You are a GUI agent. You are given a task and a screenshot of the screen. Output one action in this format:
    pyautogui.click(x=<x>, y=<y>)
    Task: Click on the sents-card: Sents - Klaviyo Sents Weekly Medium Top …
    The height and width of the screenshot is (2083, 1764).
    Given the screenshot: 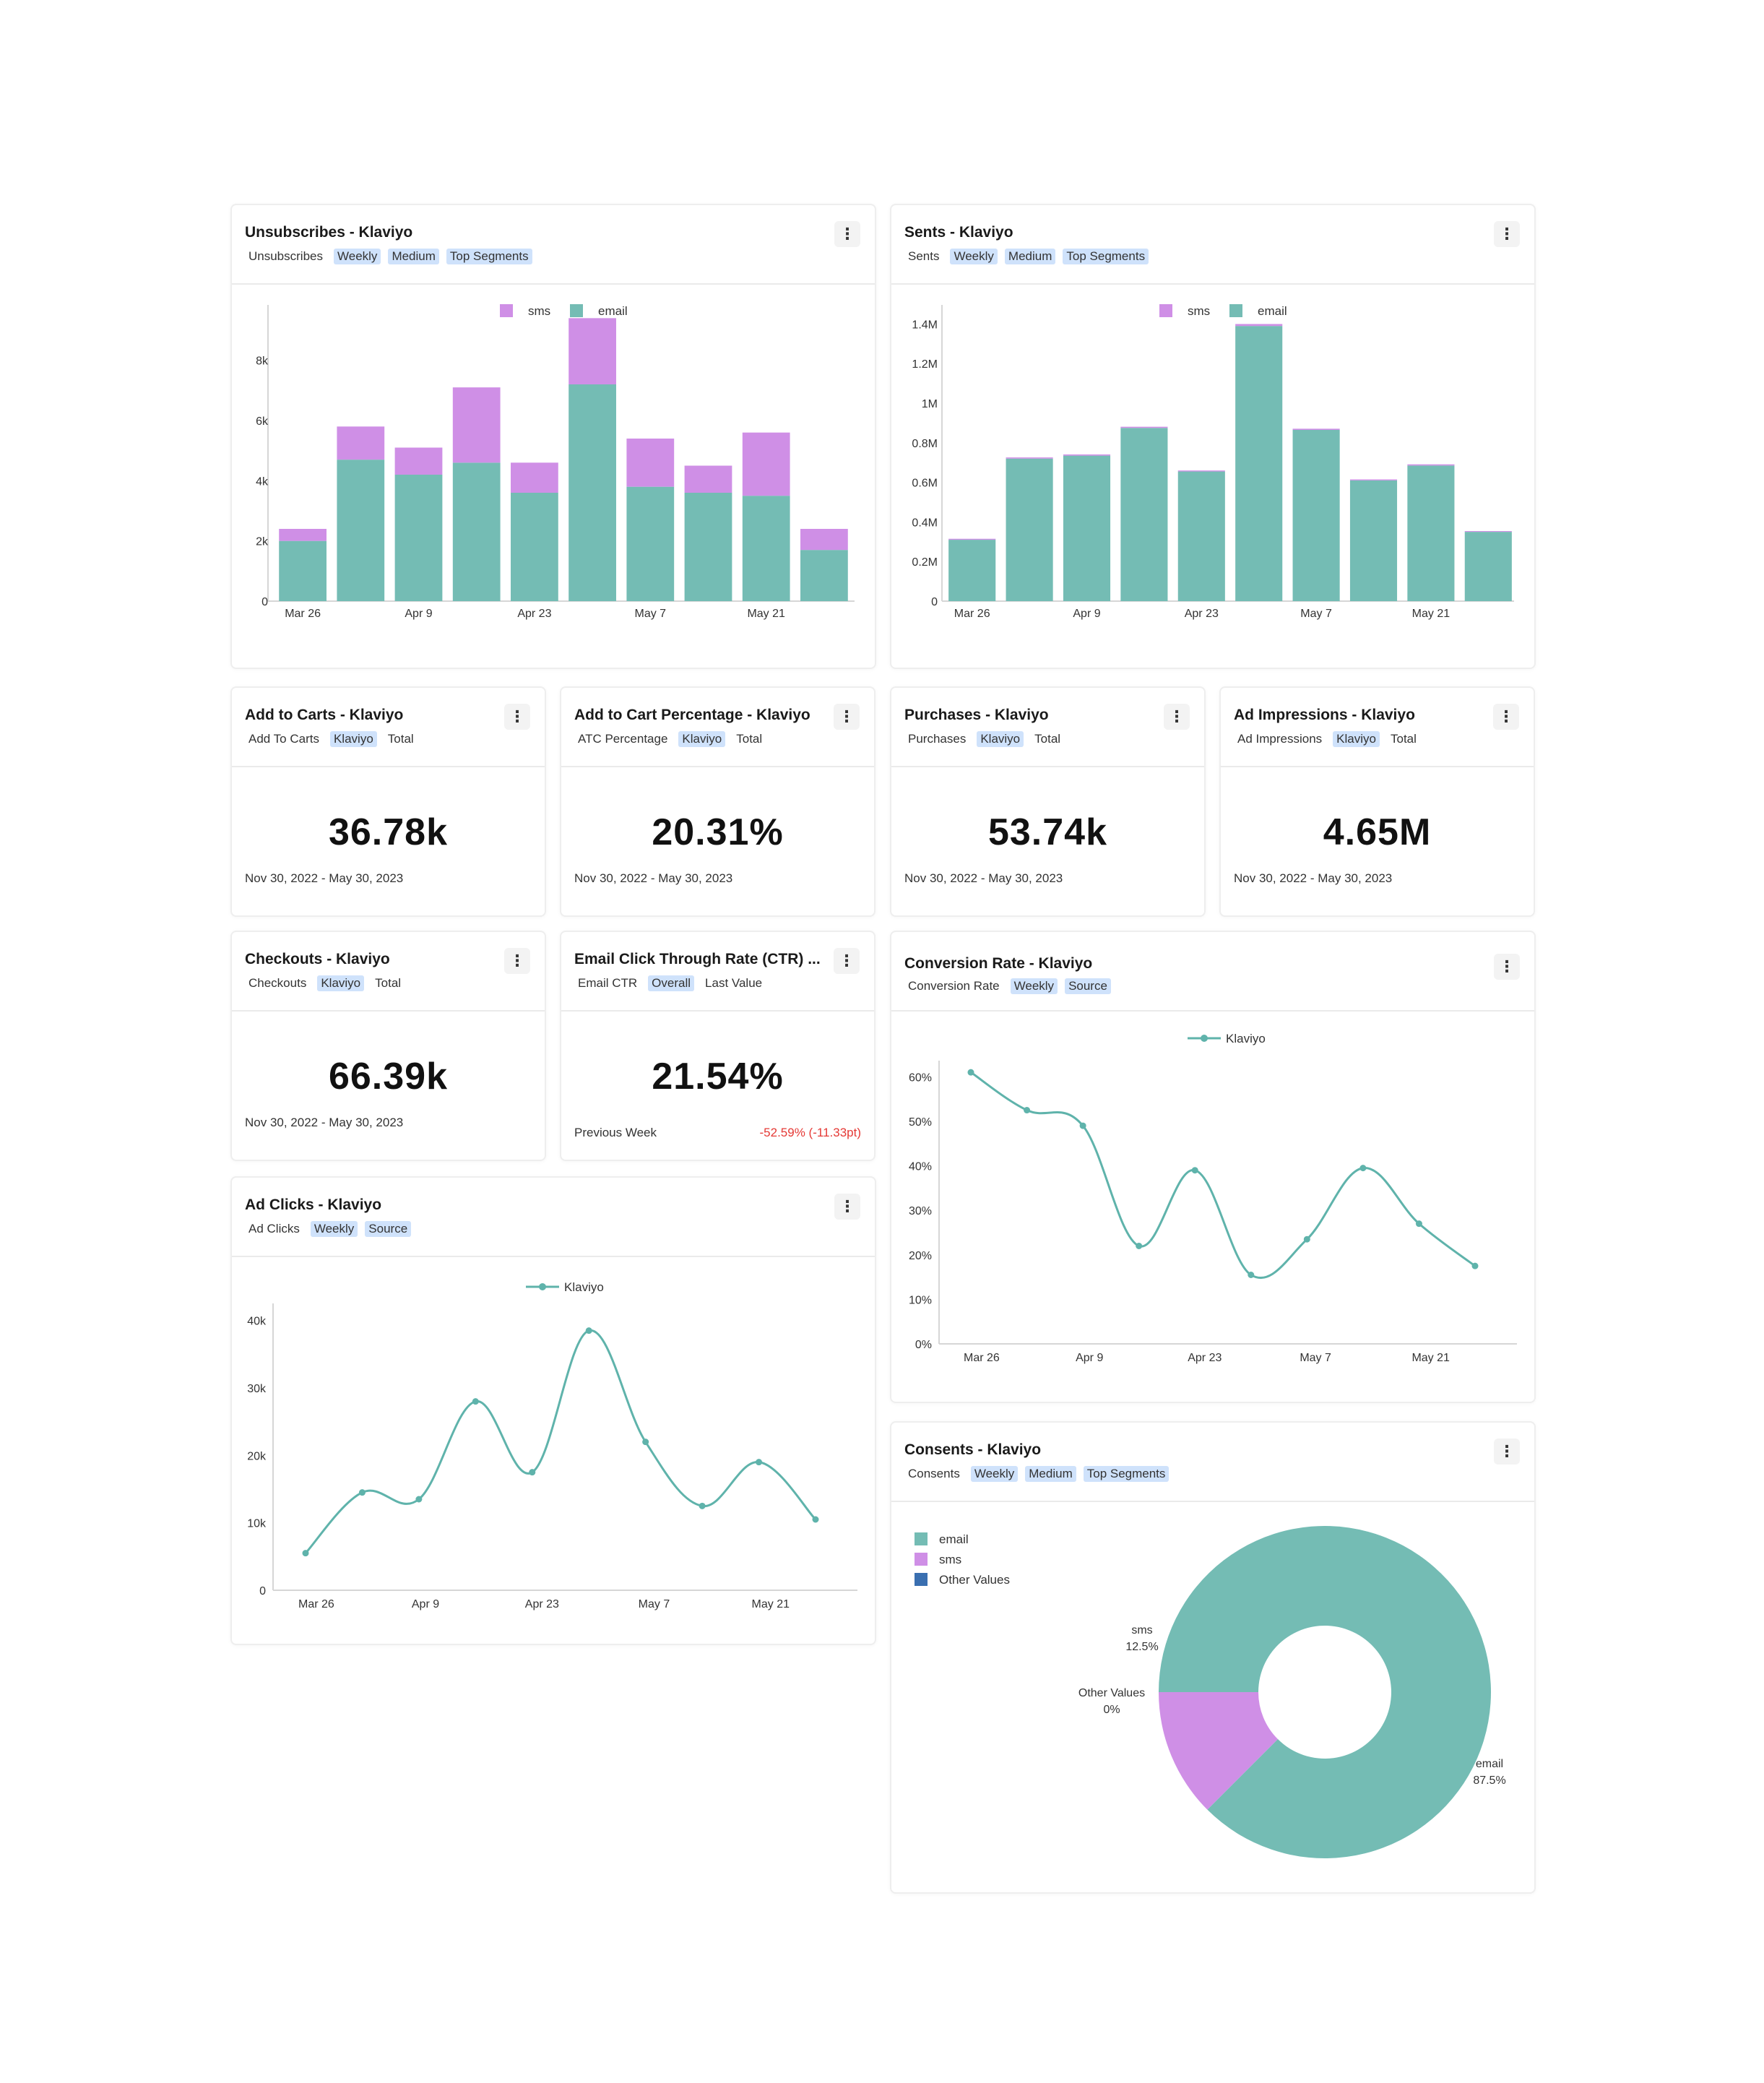 What is the action you would take?
    pyautogui.click(x=1213, y=437)
    